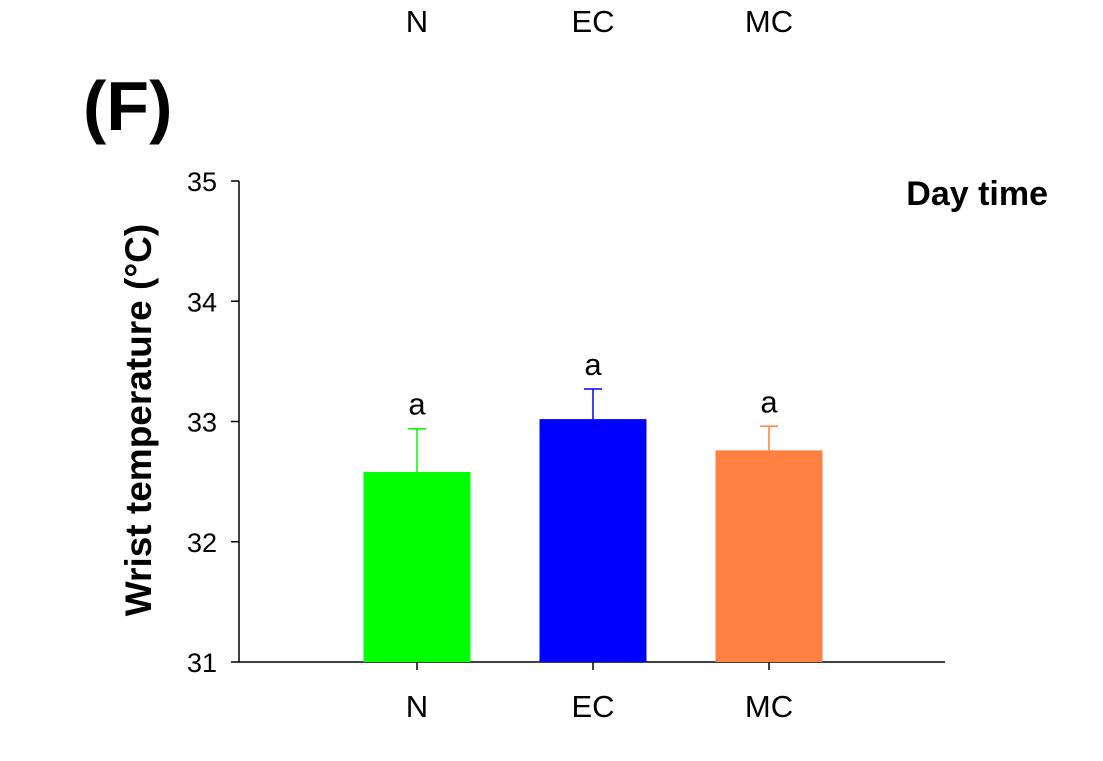 The width and height of the screenshot is (1103, 761). What do you see at coordinates (769, 706) in the screenshot?
I see `x-tick-label-mc: MC` at bounding box center [769, 706].